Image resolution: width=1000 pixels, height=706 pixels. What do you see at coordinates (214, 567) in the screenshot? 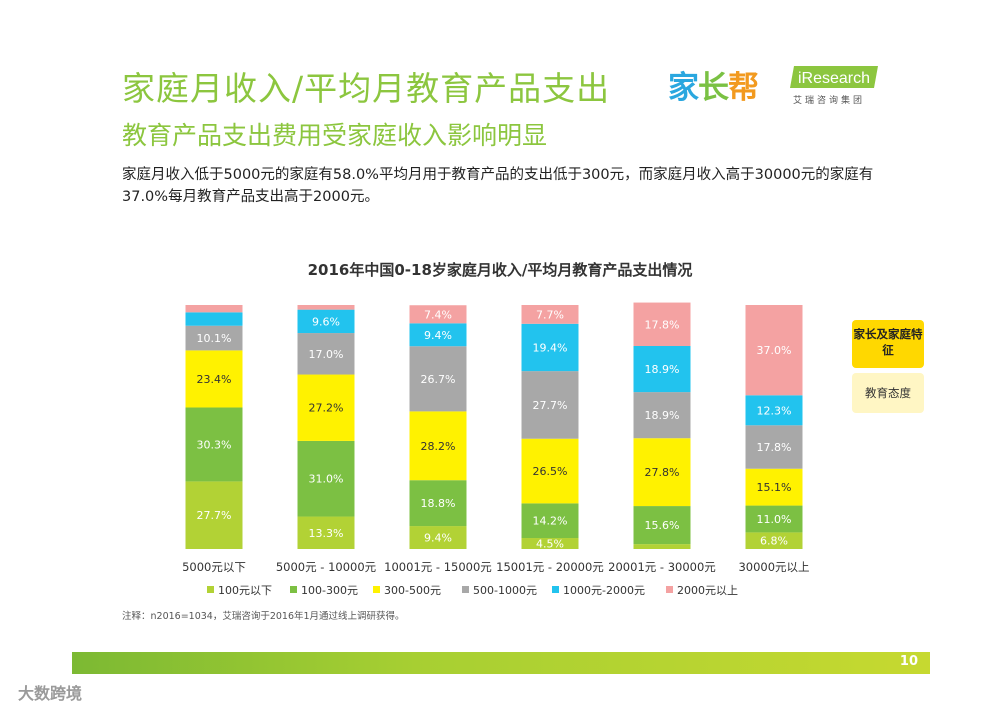
I see `category-label: 5000元以下` at bounding box center [214, 567].